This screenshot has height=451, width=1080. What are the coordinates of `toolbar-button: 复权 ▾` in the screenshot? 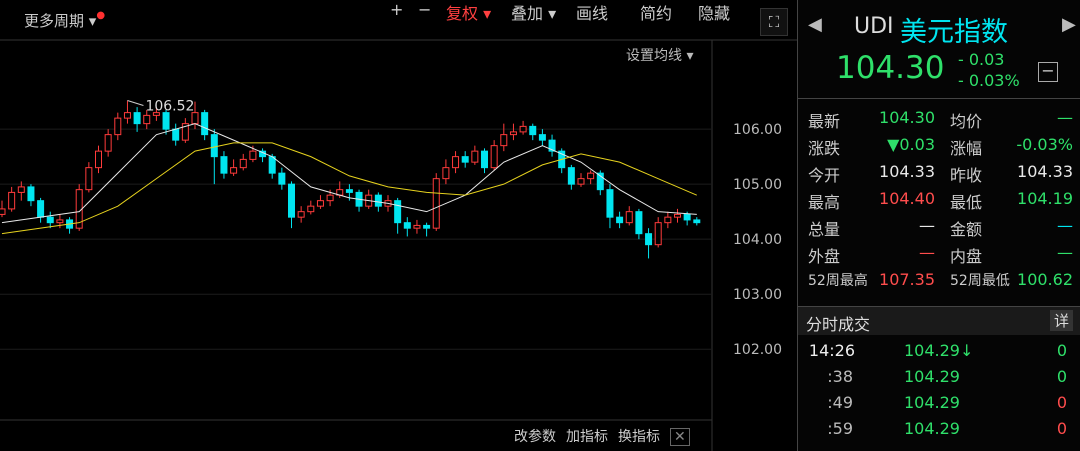 It's located at (469, 13).